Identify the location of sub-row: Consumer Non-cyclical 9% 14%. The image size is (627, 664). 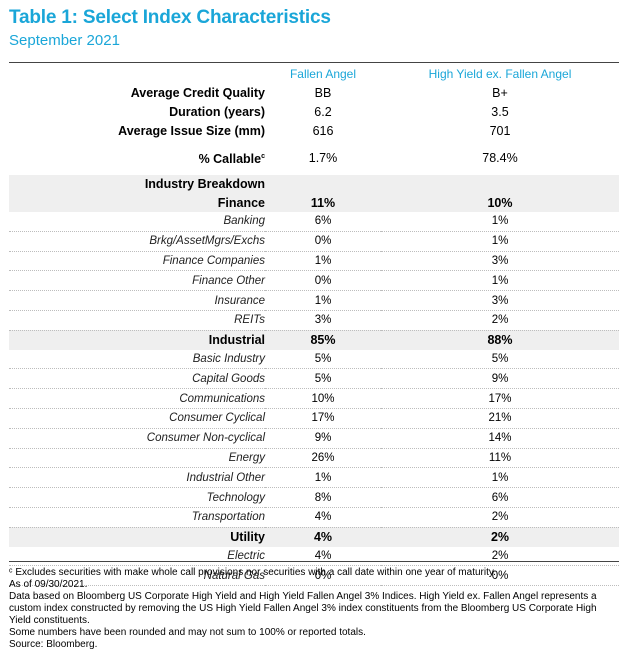
(314, 438).